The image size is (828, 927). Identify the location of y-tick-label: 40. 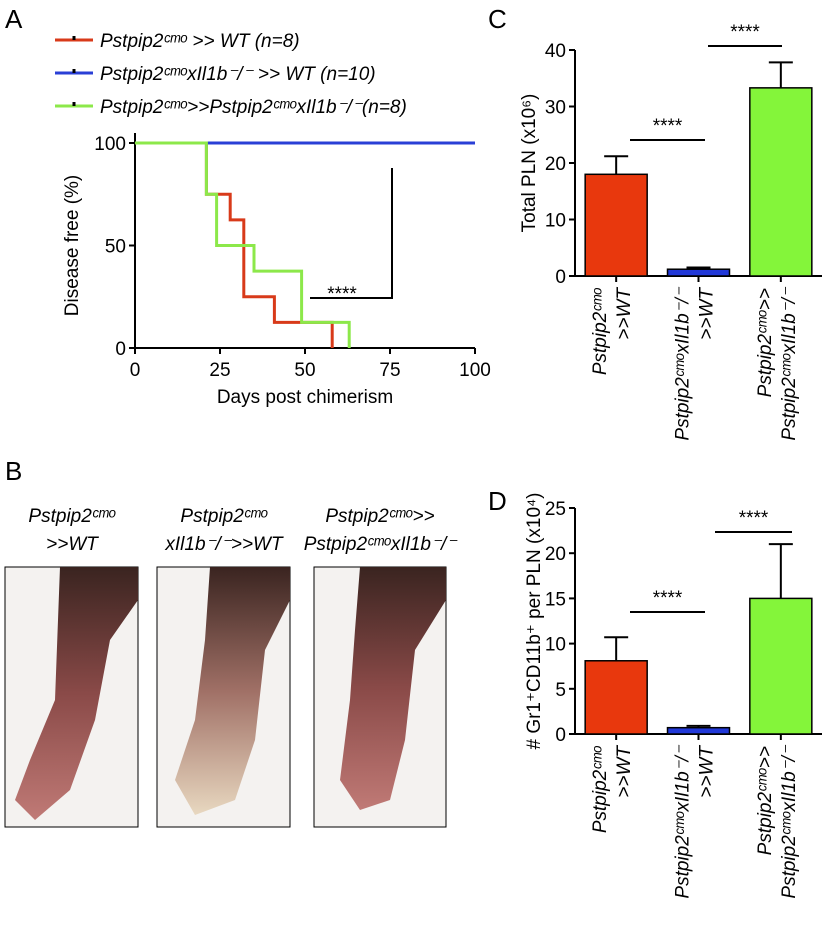
(555, 51).